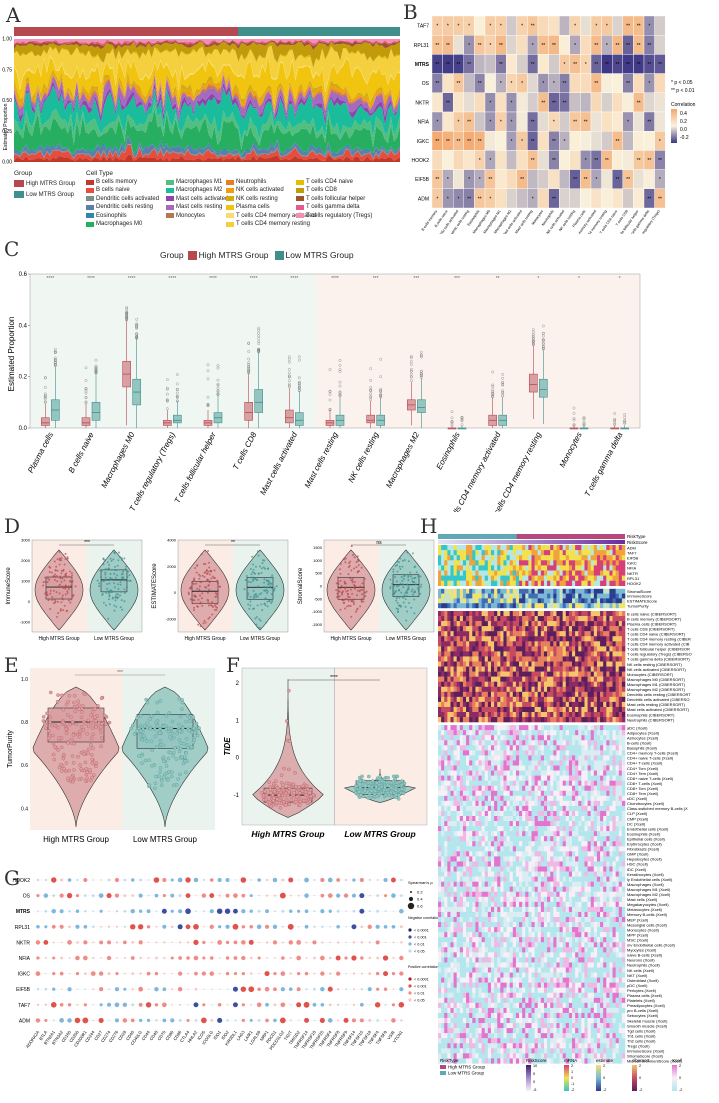 Image resolution: width=719 pixels, height=1103 pixels. What do you see at coordinates (106, 1036) in the screenshot?
I see `g-col-label: CD274` at bounding box center [106, 1036].